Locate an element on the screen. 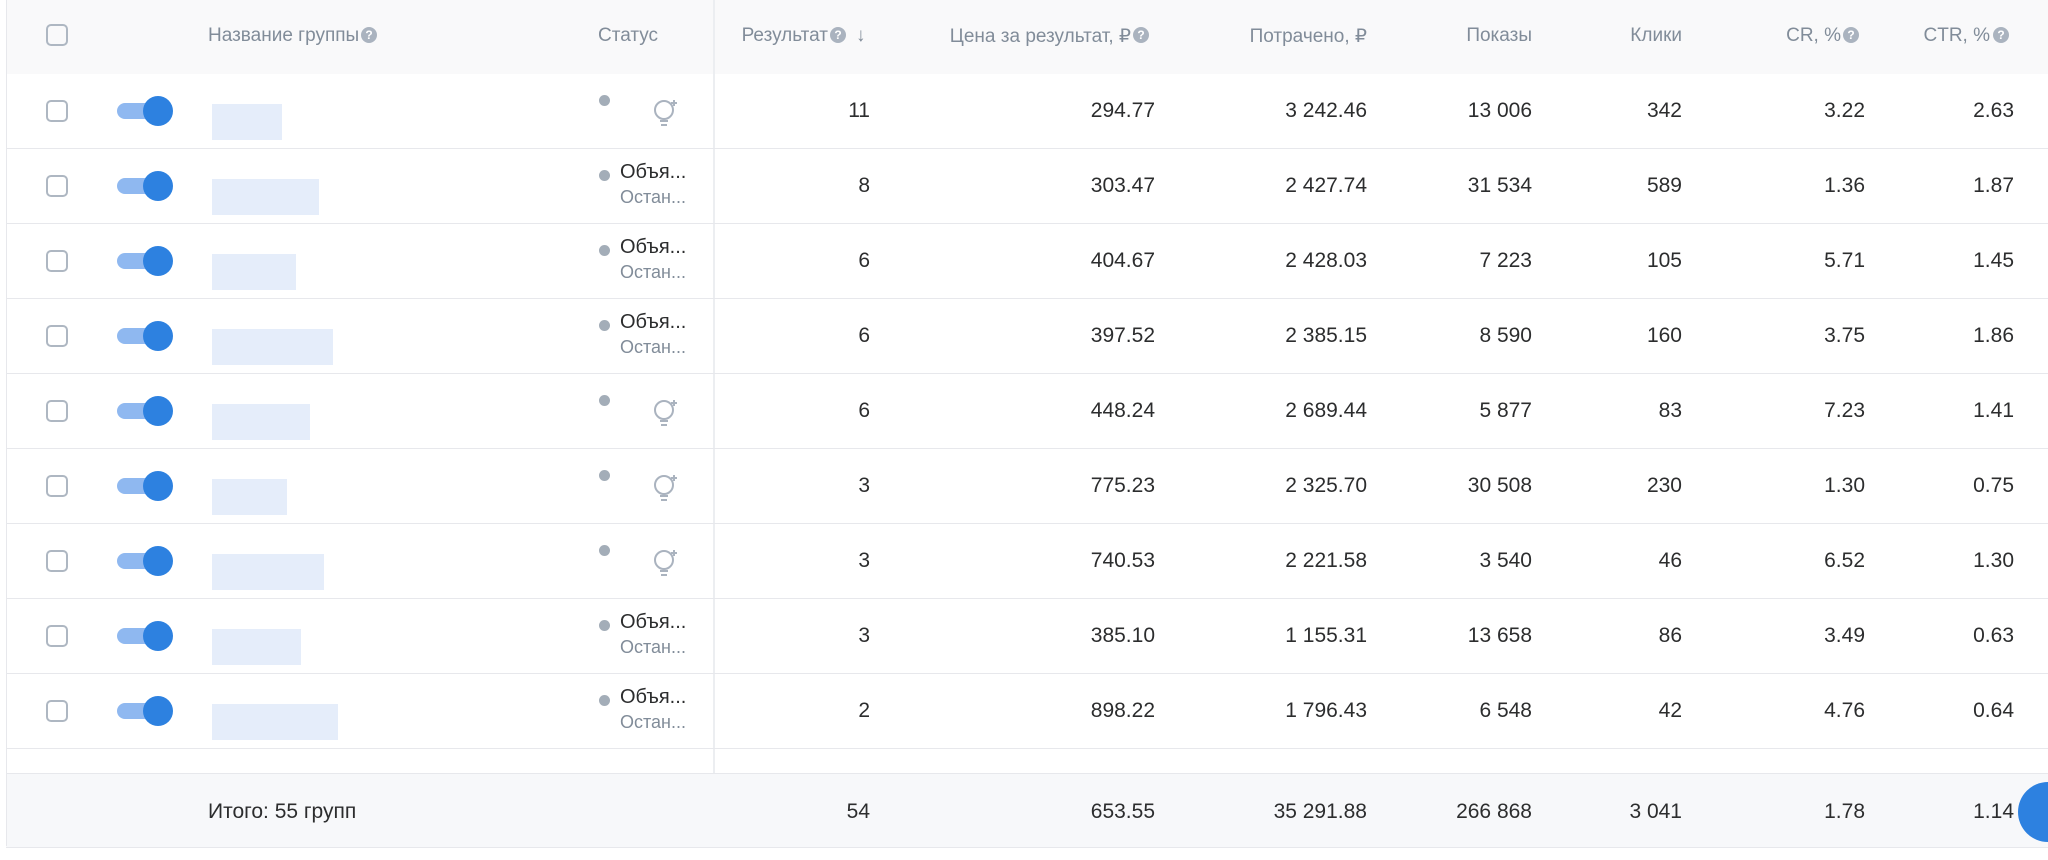  cell-value: 13 006 is located at coordinates (1499, 110).